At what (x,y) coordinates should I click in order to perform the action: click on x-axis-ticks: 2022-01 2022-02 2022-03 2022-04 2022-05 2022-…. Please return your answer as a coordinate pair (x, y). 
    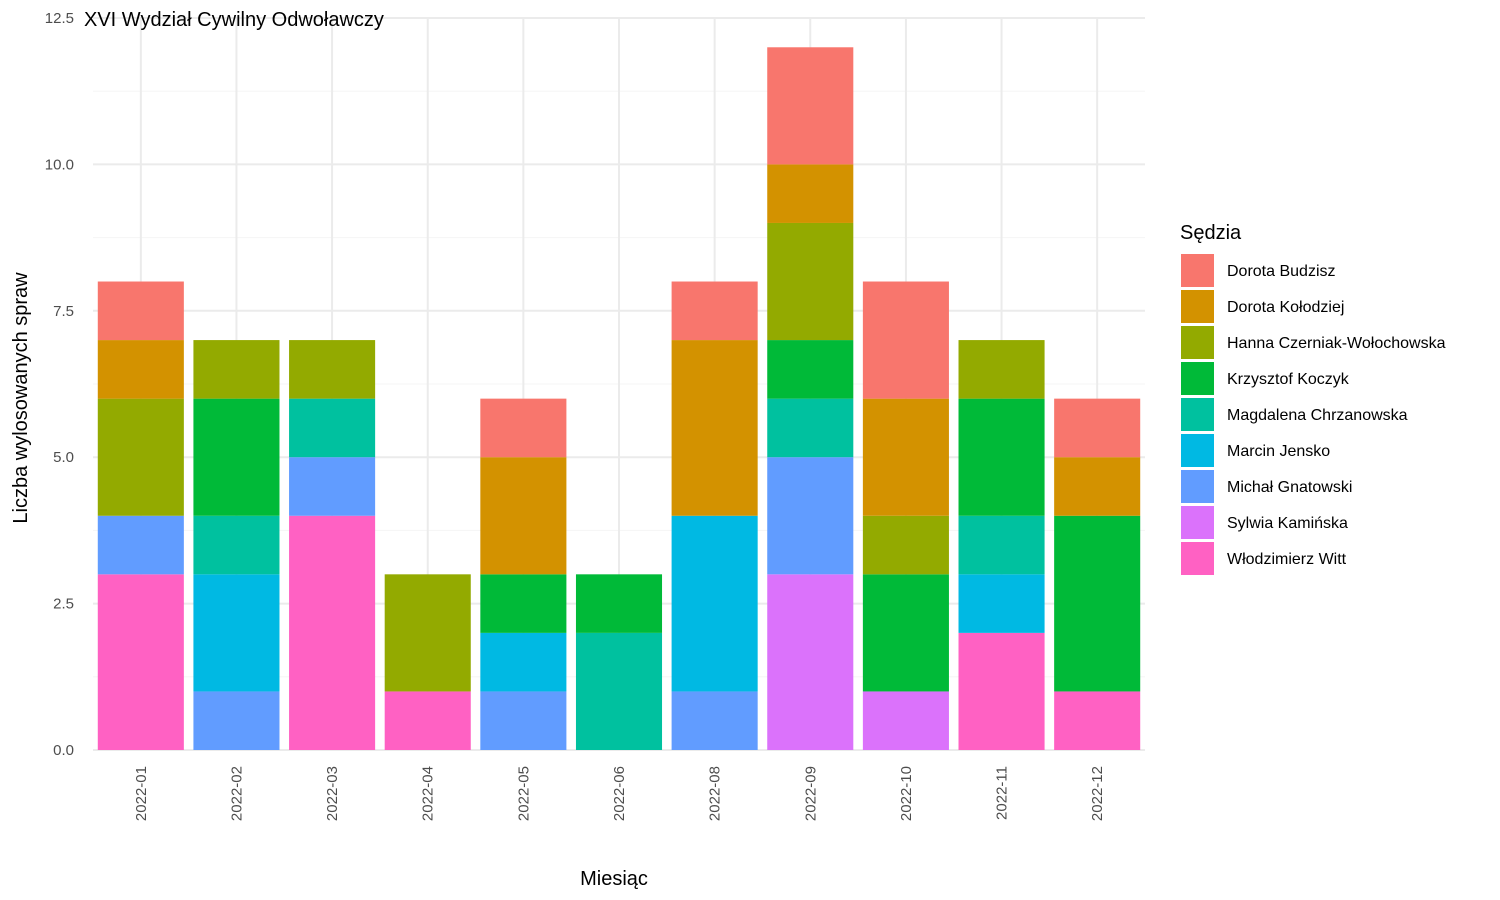
    Looking at the image, I should click on (619, 793).